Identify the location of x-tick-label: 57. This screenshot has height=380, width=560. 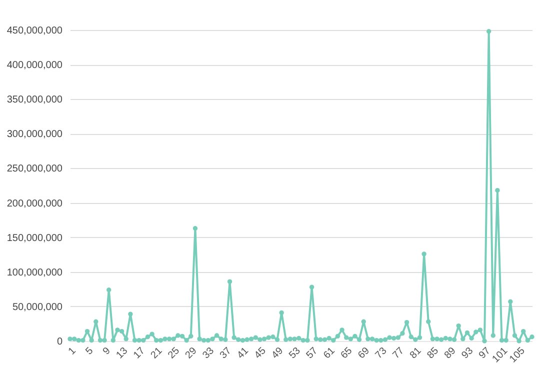
(312, 353).